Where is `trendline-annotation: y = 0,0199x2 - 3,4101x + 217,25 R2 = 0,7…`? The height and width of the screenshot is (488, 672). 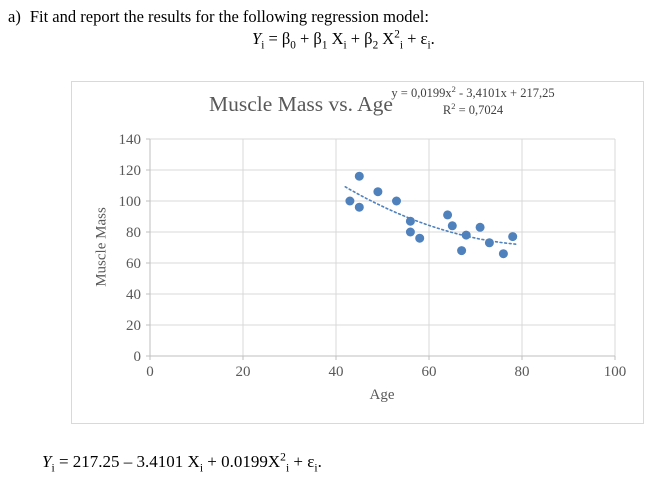 trendline-annotation: y = 0,0199x2 - 3,4101x + 217,25 R2 = 0,7… is located at coordinates (473, 101).